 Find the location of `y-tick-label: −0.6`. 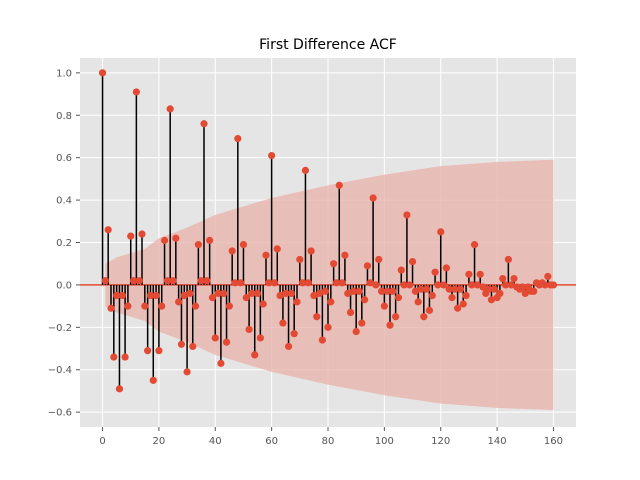

y-tick-label: −0.6 is located at coordinates (60, 413).